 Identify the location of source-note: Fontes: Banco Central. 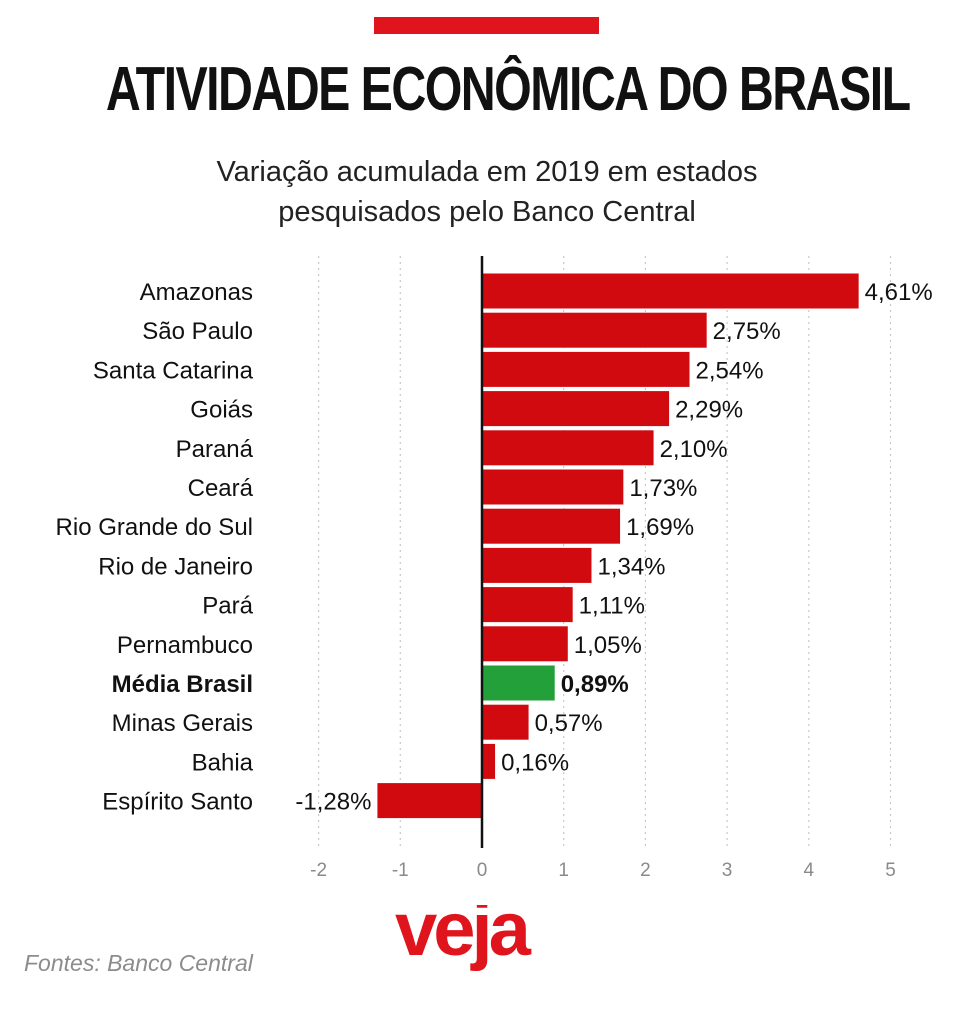
(138, 963).